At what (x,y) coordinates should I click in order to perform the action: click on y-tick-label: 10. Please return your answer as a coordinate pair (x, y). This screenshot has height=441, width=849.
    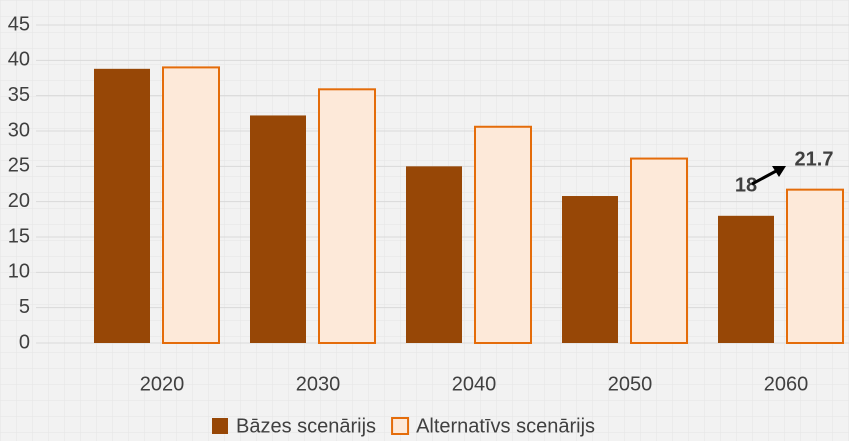
    Looking at the image, I should click on (19, 272).